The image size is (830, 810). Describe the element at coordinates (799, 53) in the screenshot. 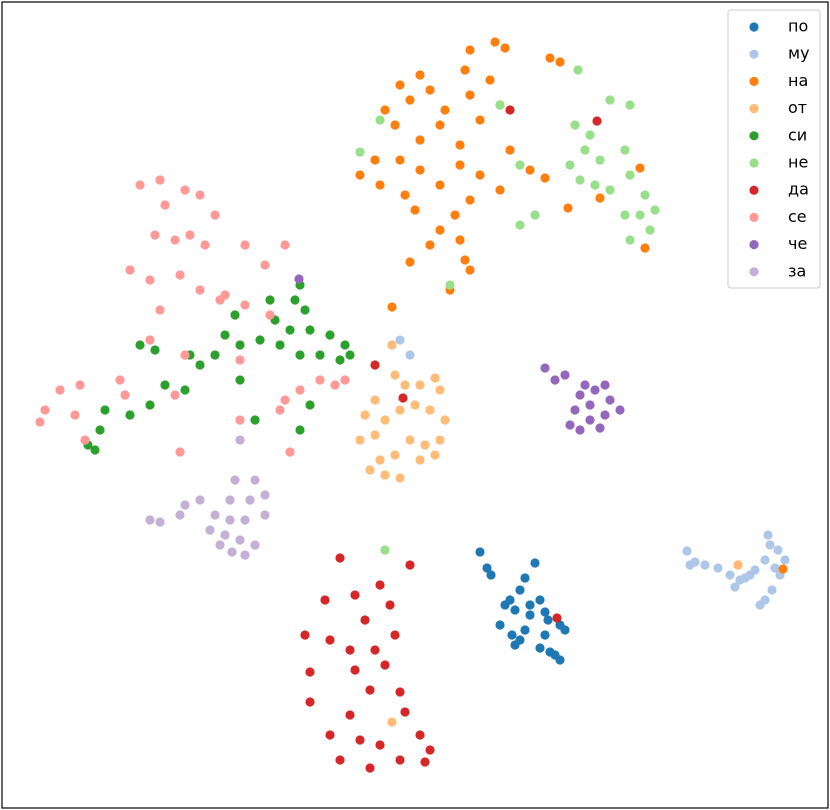

I see `legend-label: му` at that location.